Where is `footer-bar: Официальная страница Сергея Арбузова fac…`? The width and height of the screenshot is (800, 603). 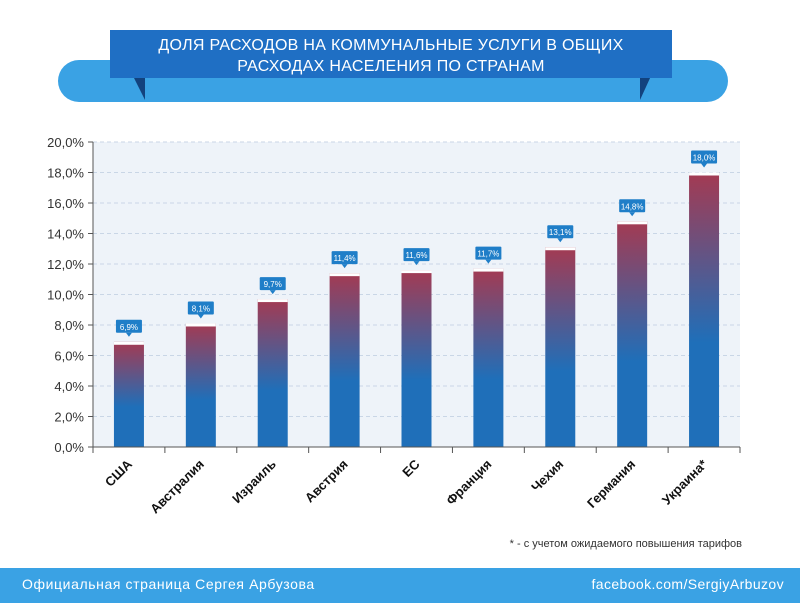 footer-bar: Официальная страница Сергея Арбузова fac… is located at coordinates (400, 585).